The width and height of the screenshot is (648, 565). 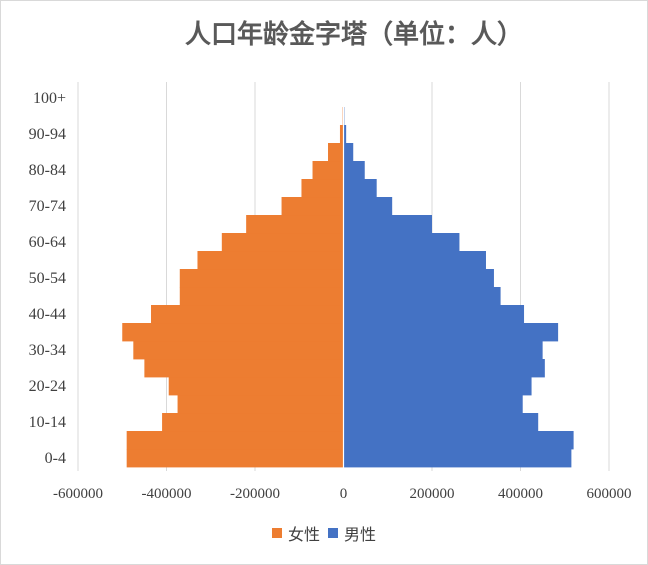 I want to click on legend-item-male: 男性, so click(x=352, y=533).